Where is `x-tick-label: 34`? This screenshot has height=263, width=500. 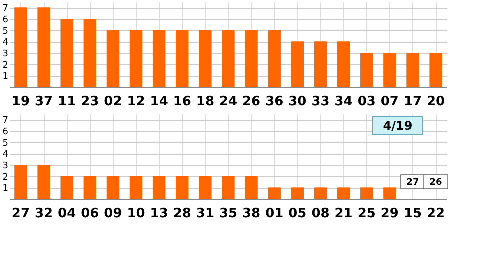 x-tick-label: 34 is located at coordinates (343, 102).